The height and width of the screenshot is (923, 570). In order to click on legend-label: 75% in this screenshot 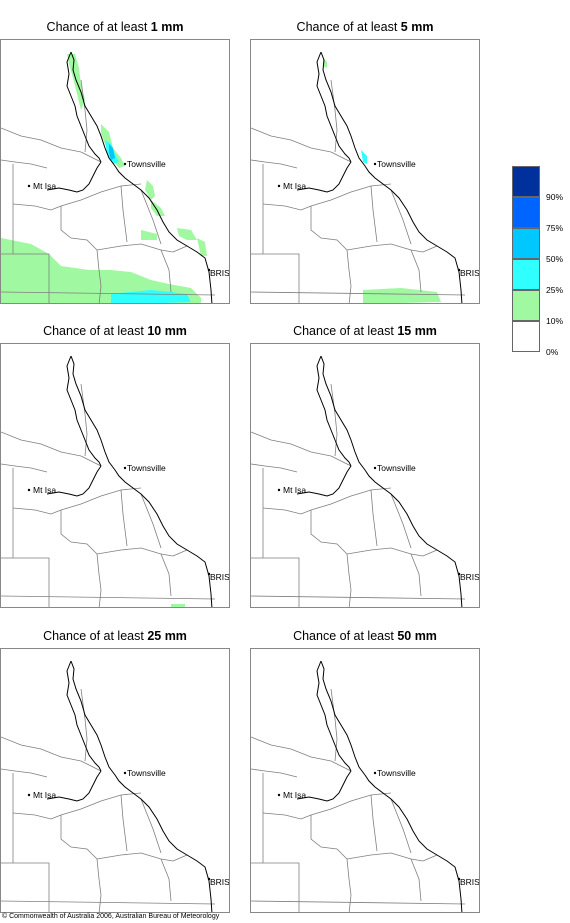, I will do `click(555, 228)`.